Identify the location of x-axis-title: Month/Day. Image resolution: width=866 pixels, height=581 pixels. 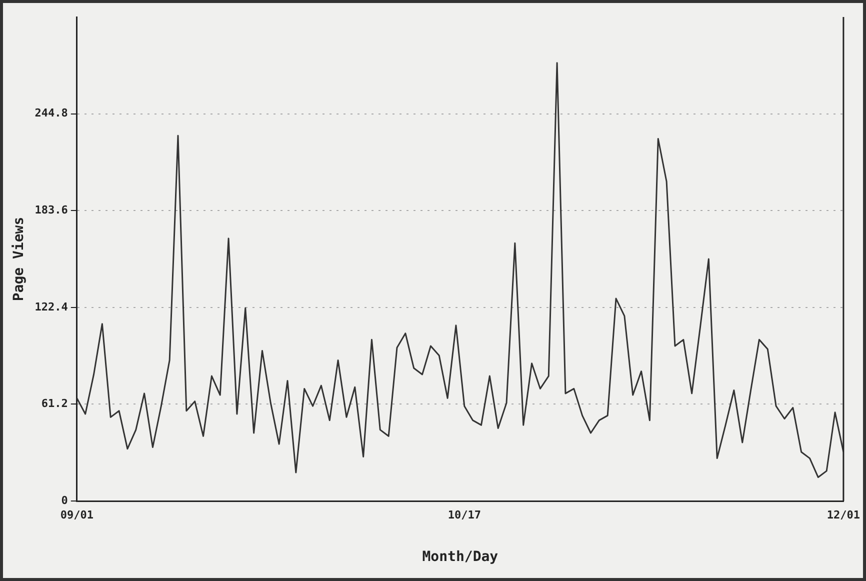
(460, 557).